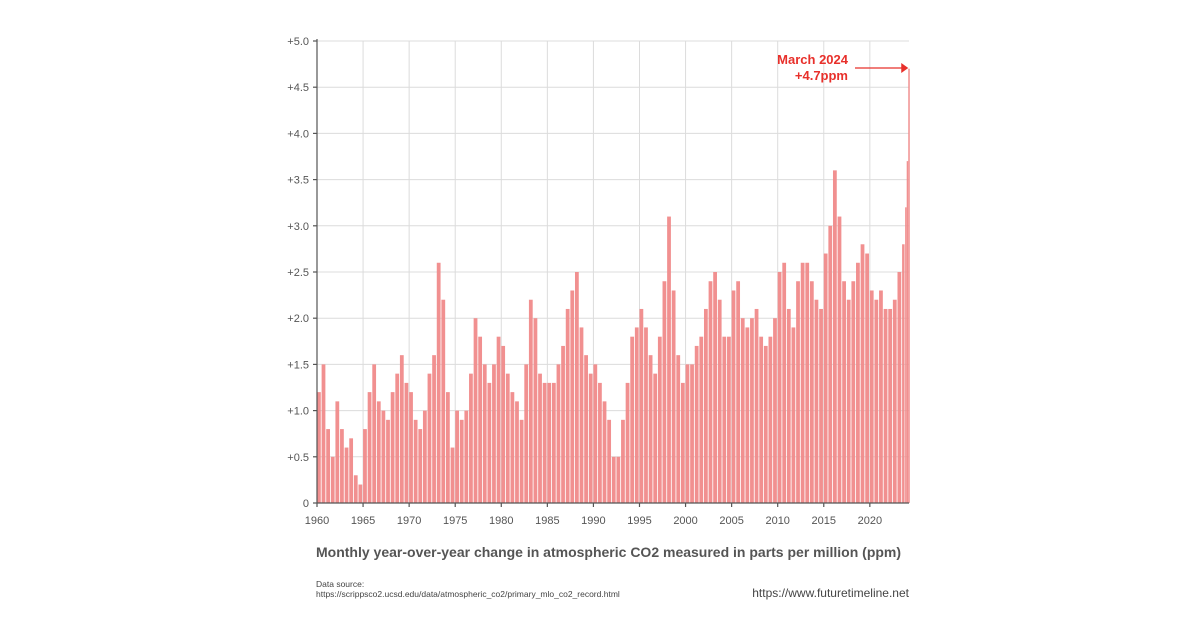 The image size is (1200, 630). What do you see at coordinates (298, 273) in the screenshot?
I see `y-tick-label: +2.5` at bounding box center [298, 273].